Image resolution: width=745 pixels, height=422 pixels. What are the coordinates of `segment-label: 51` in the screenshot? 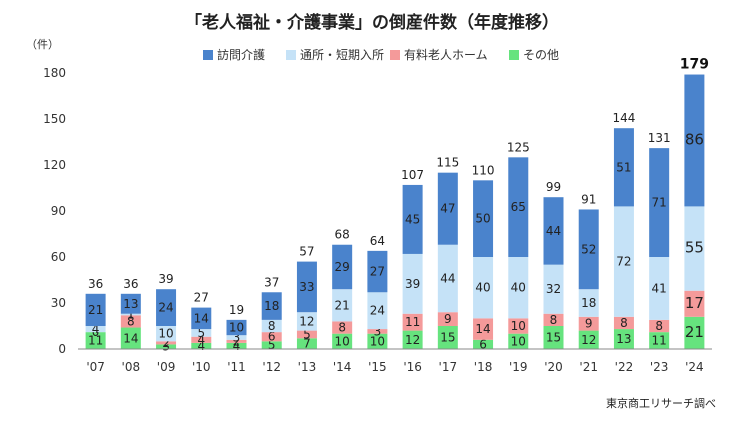 It's located at (623, 167).